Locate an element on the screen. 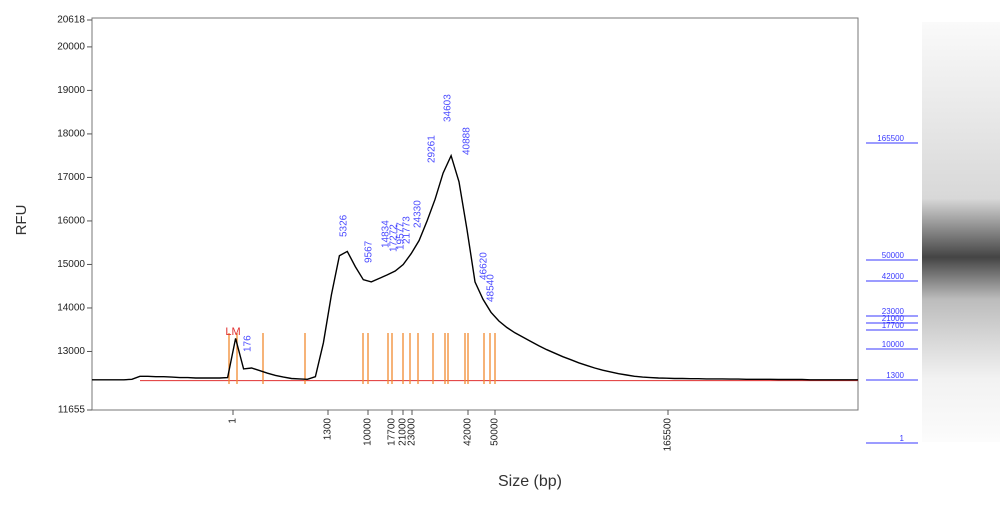 The width and height of the screenshot is (1000, 517). y-tick-label: 11655 is located at coordinates (72, 410).